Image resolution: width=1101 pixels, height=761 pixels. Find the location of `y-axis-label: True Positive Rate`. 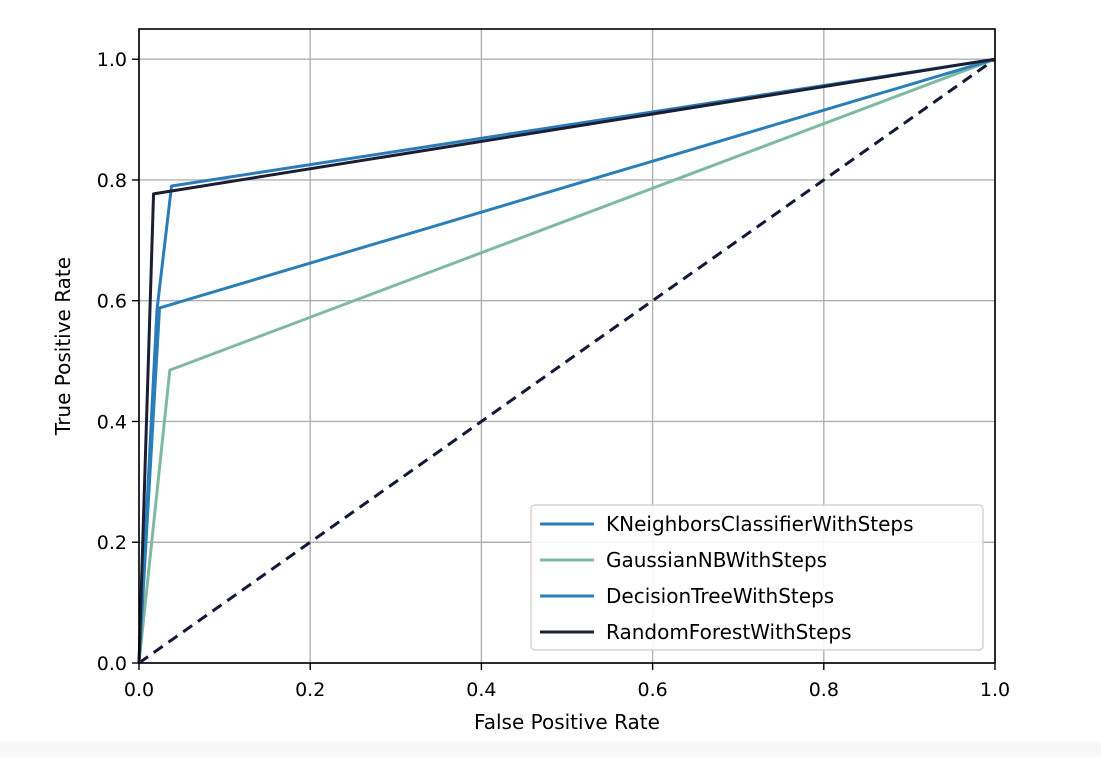

y-axis-label: True Positive Rate is located at coordinates (63, 346).